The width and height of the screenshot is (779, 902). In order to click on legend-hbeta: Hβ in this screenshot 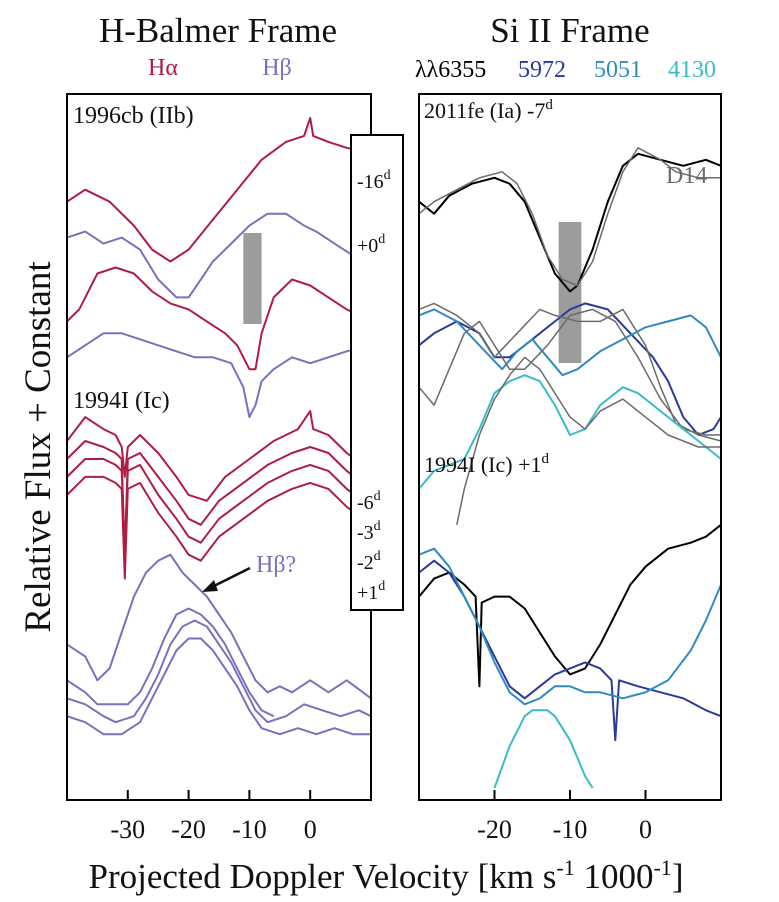, I will do `click(277, 68)`.